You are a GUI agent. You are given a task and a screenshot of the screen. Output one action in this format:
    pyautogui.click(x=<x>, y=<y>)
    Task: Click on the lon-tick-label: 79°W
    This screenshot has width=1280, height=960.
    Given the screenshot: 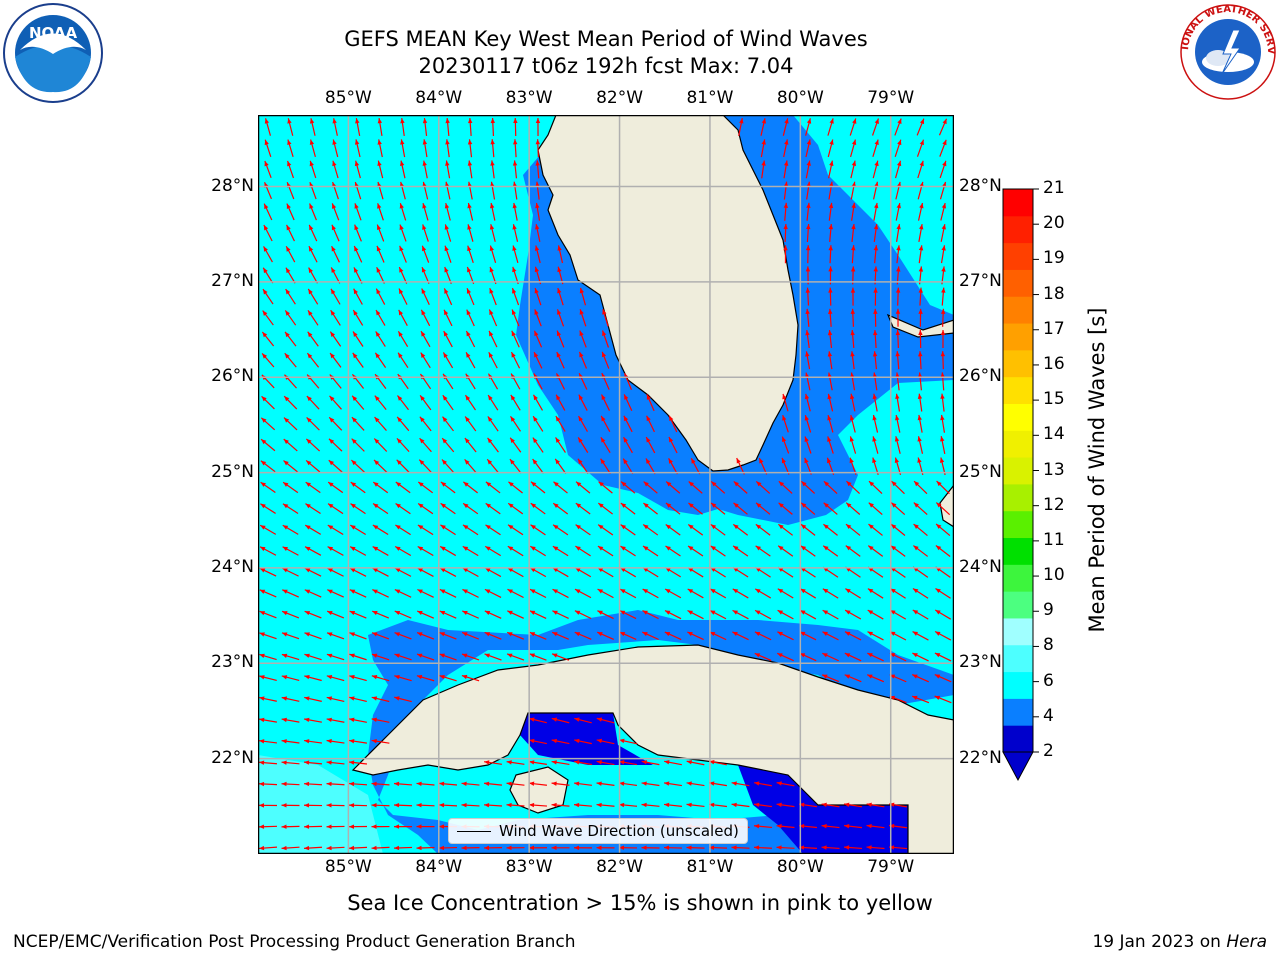 What is the action you would take?
    pyautogui.click(x=891, y=98)
    